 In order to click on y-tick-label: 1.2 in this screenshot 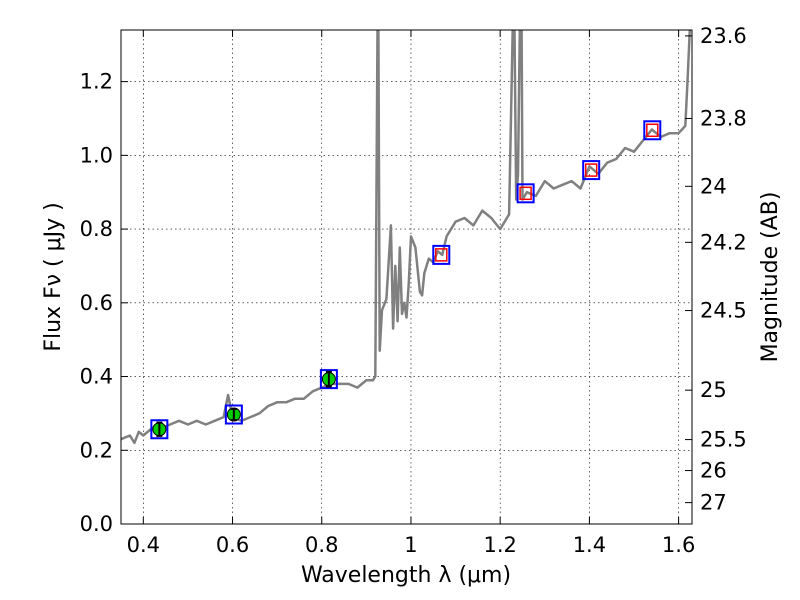, I will do `click(96, 82)`.